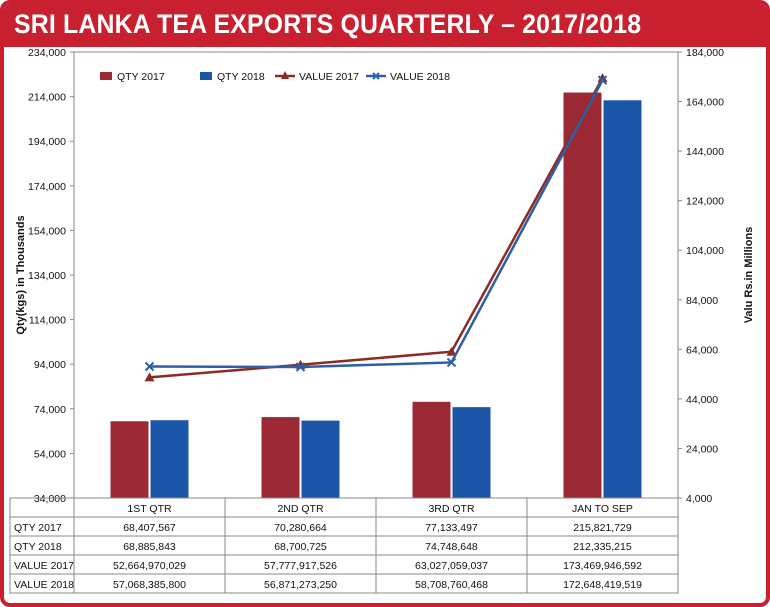  What do you see at coordinates (47, 142) in the screenshot?
I see `left-axis-tick-label: 194,000` at bounding box center [47, 142].